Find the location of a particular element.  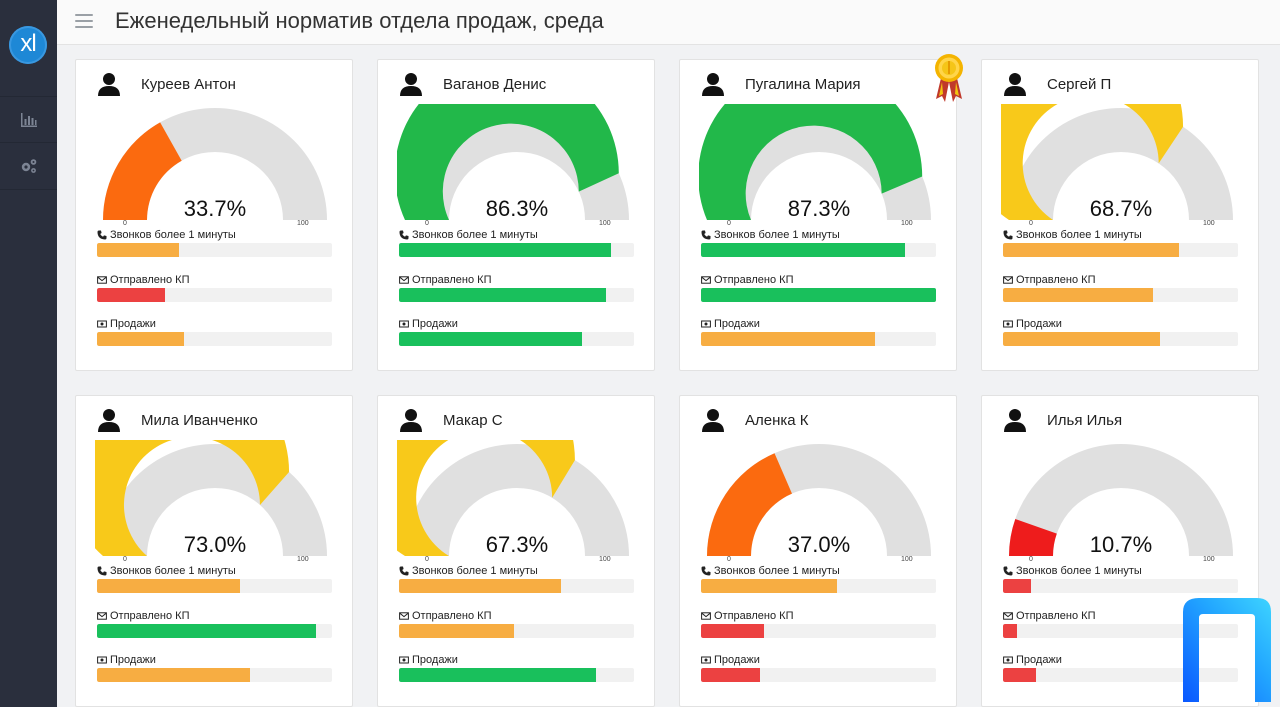

gauge-percent: 10.7% is located at coordinates (1121, 544).